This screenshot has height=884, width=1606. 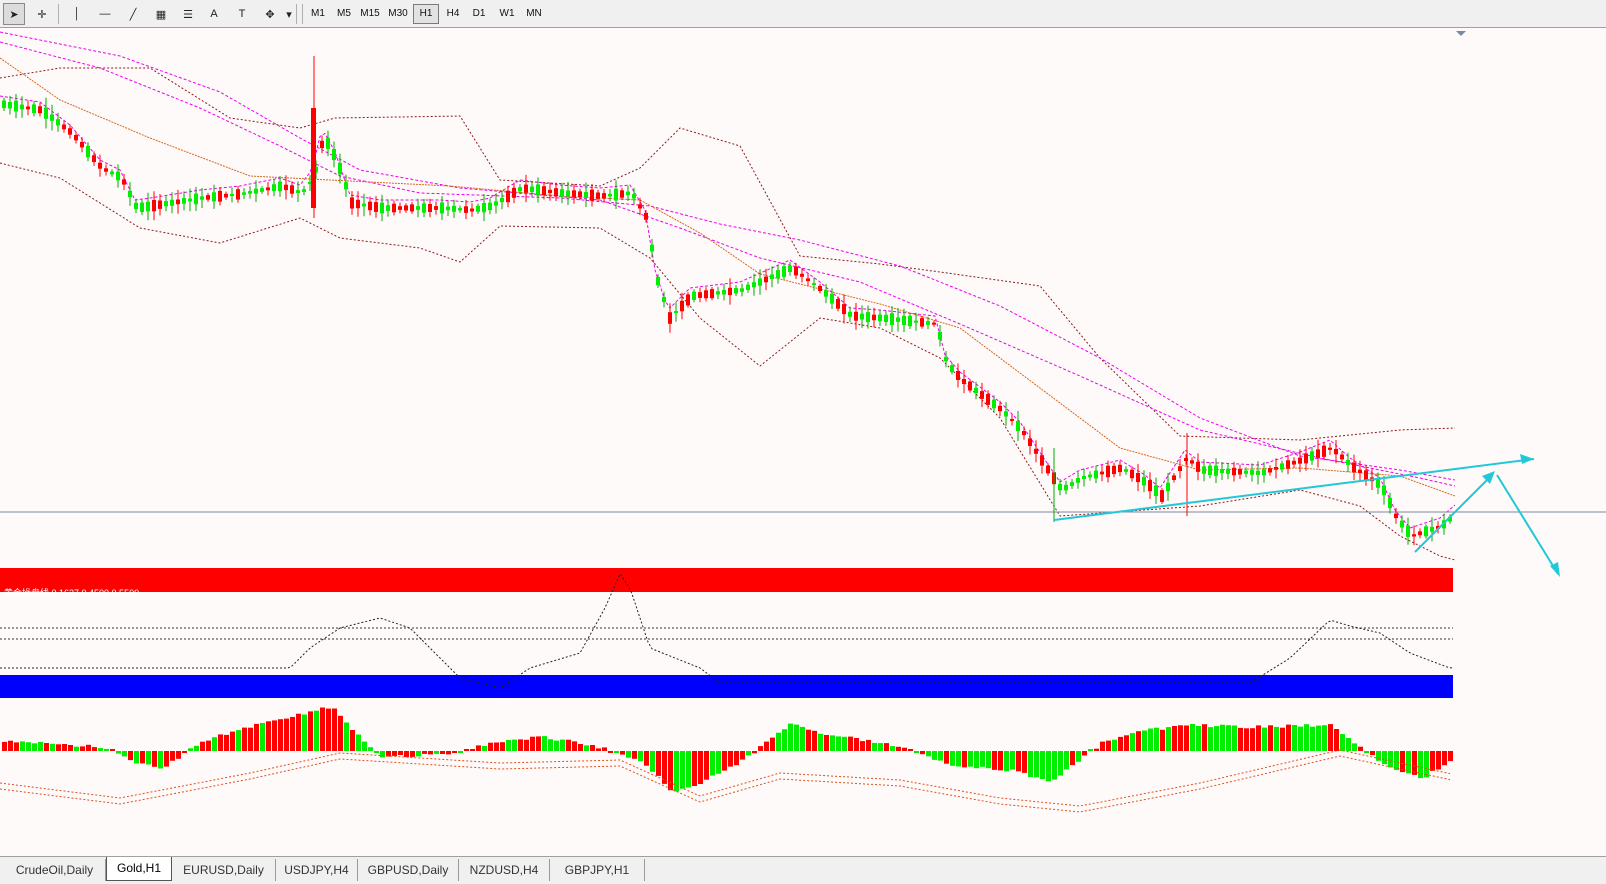 What do you see at coordinates (14, 14) in the screenshot?
I see `cursor-icon: ➤` at bounding box center [14, 14].